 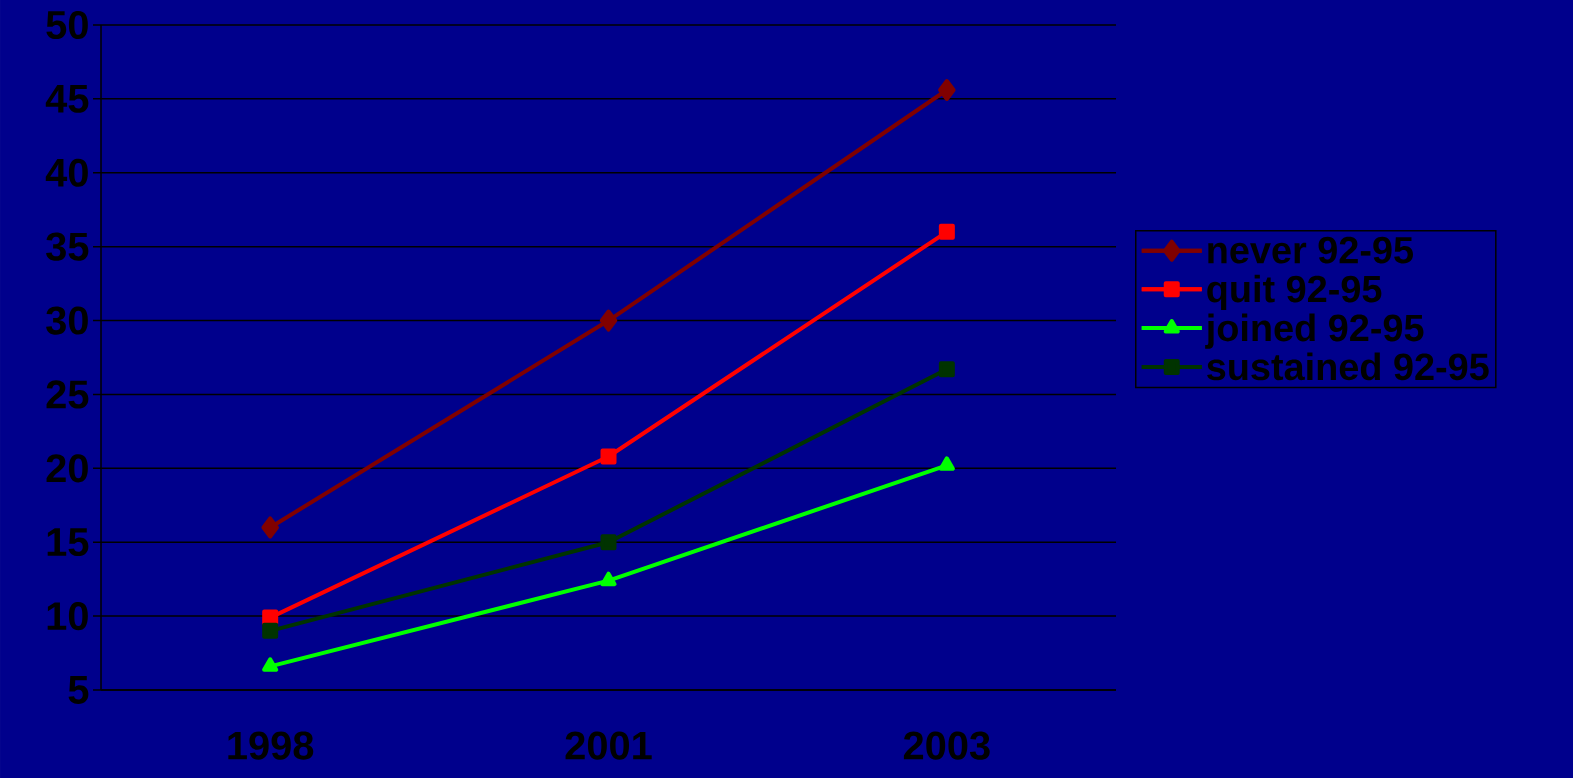 I want to click on y-tick-label: 5, so click(x=78, y=690).